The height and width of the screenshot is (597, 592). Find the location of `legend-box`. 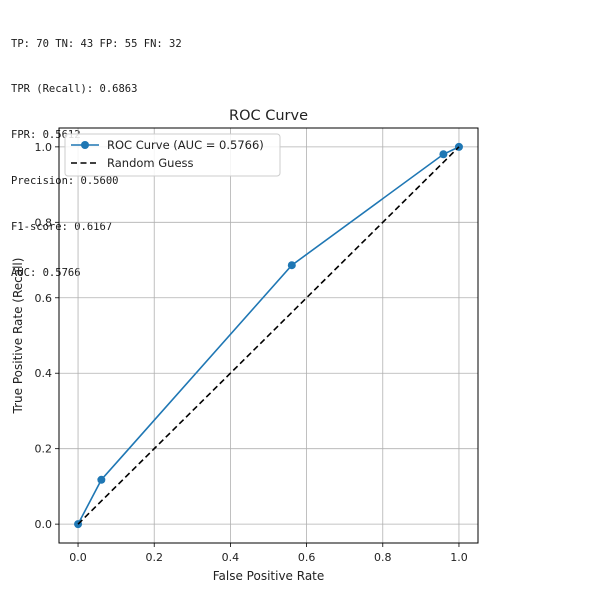

legend-box is located at coordinates (172, 155).